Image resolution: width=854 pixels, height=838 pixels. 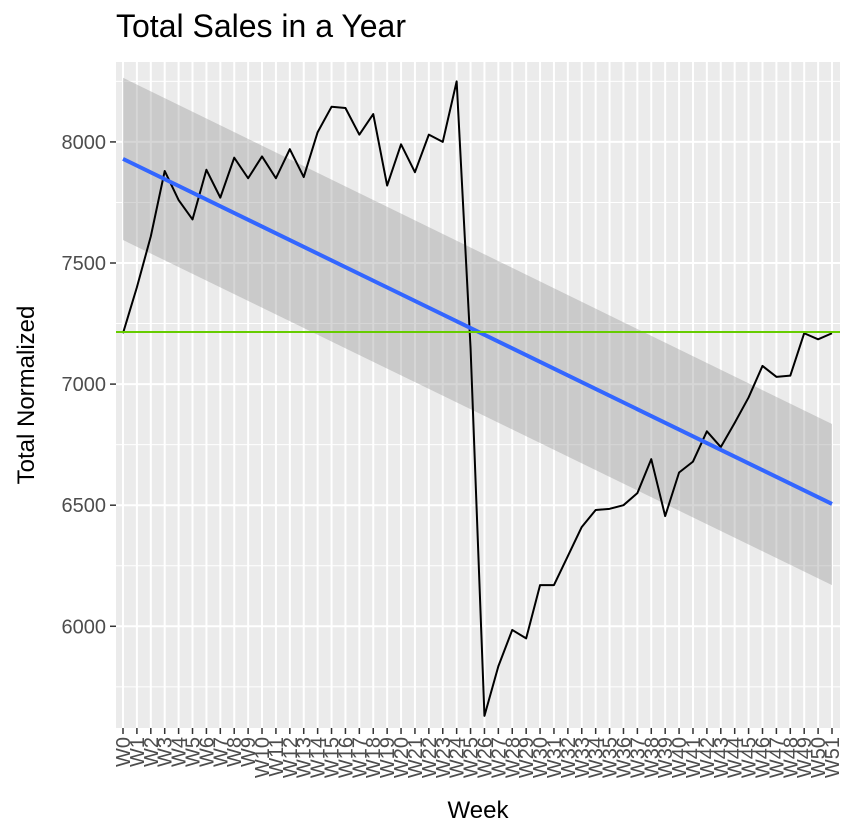 I want to click on x-tick-label: W31, so click(x=555, y=757).